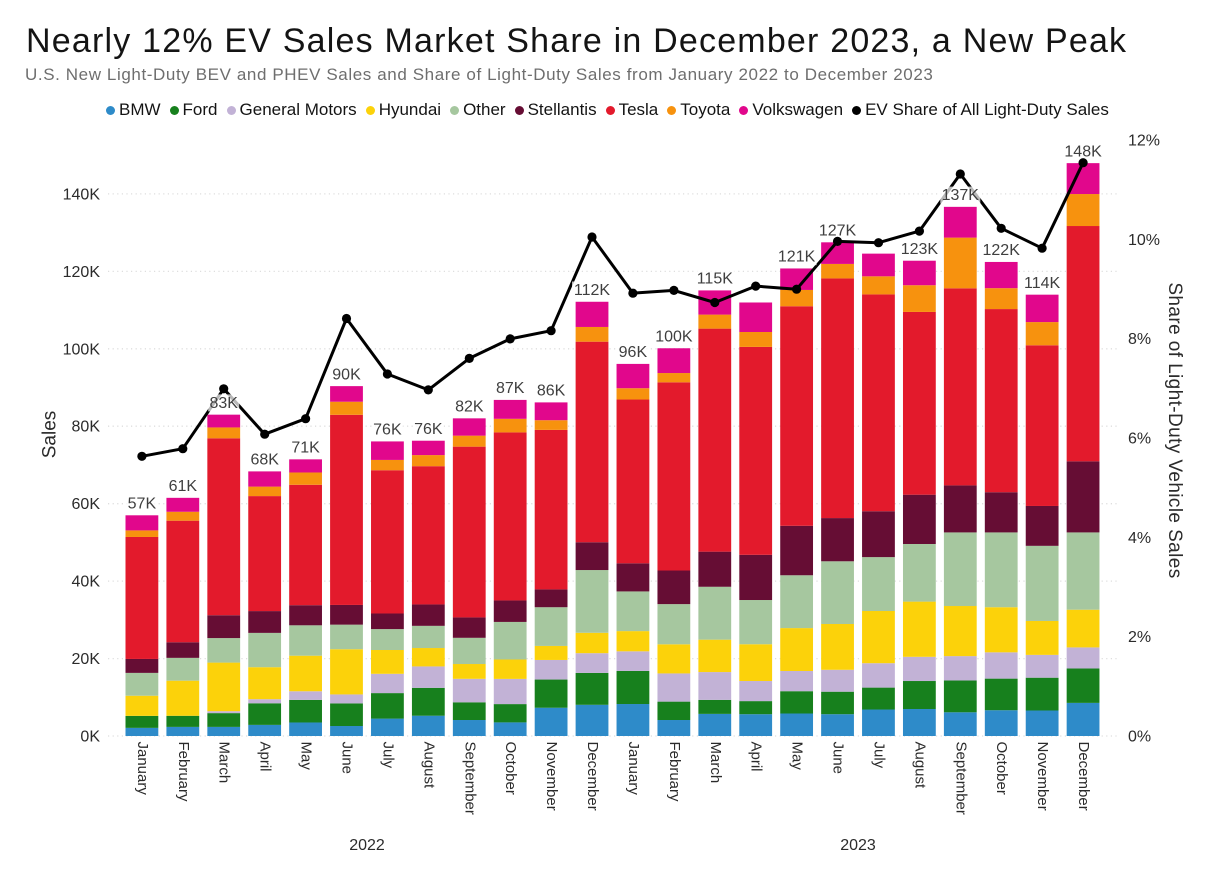 This screenshot has height=876, width=1222. What do you see at coordinates (797, 257) in the screenshot?
I see `svg-text: 121K` at bounding box center [797, 257].